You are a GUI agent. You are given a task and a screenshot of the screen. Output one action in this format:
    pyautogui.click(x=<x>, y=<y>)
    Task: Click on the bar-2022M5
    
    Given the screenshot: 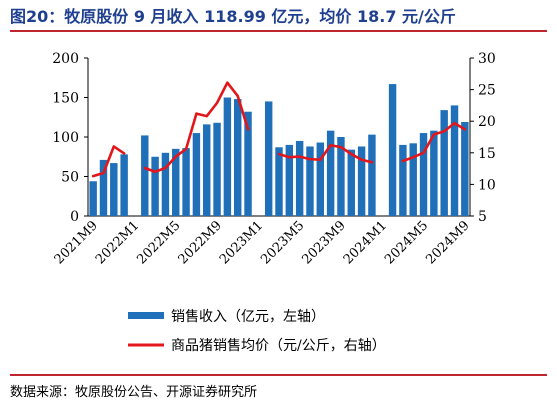 What is the action you would take?
    pyautogui.click(x=176, y=182)
    